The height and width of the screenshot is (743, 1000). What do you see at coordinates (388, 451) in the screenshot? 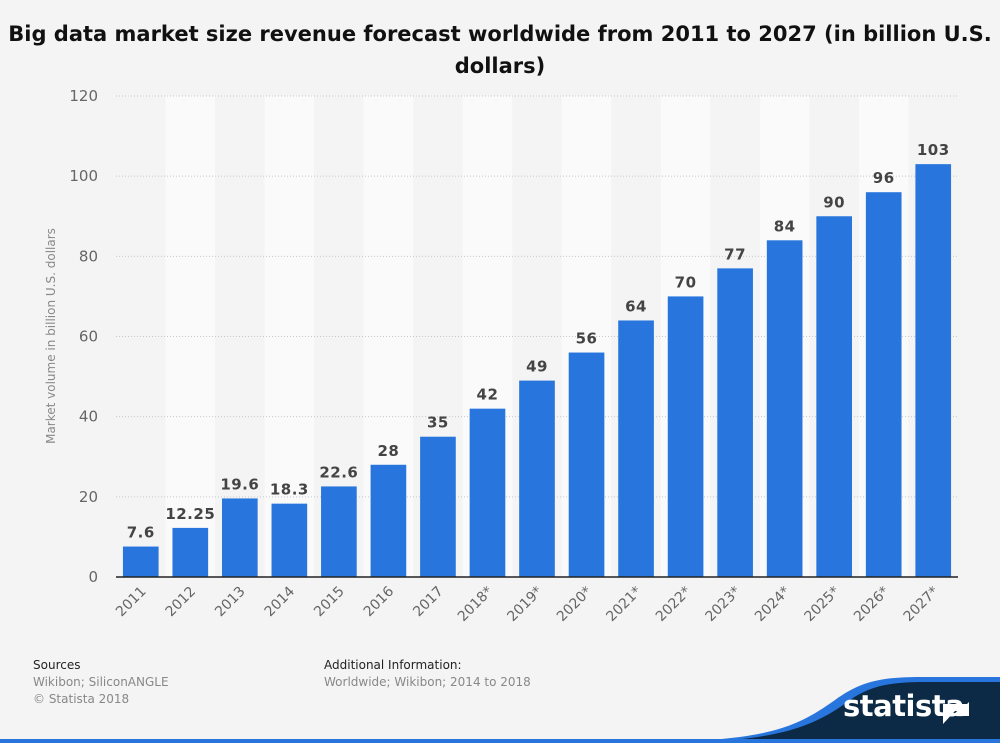
I see `data-label: 28` at bounding box center [388, 451].